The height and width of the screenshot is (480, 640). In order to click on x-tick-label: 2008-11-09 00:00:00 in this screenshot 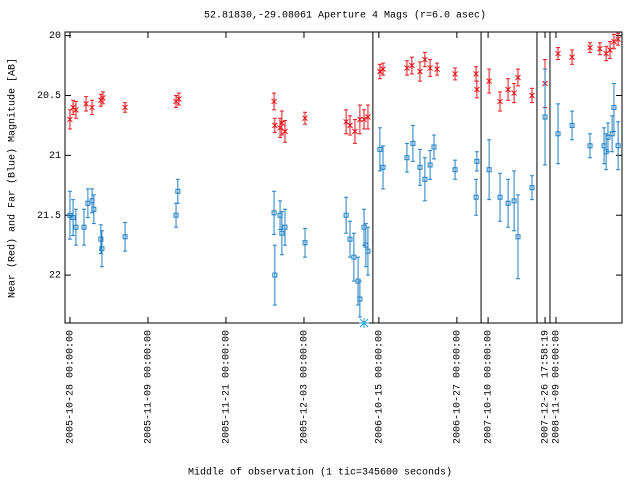, I will do `click(557, 387)`.